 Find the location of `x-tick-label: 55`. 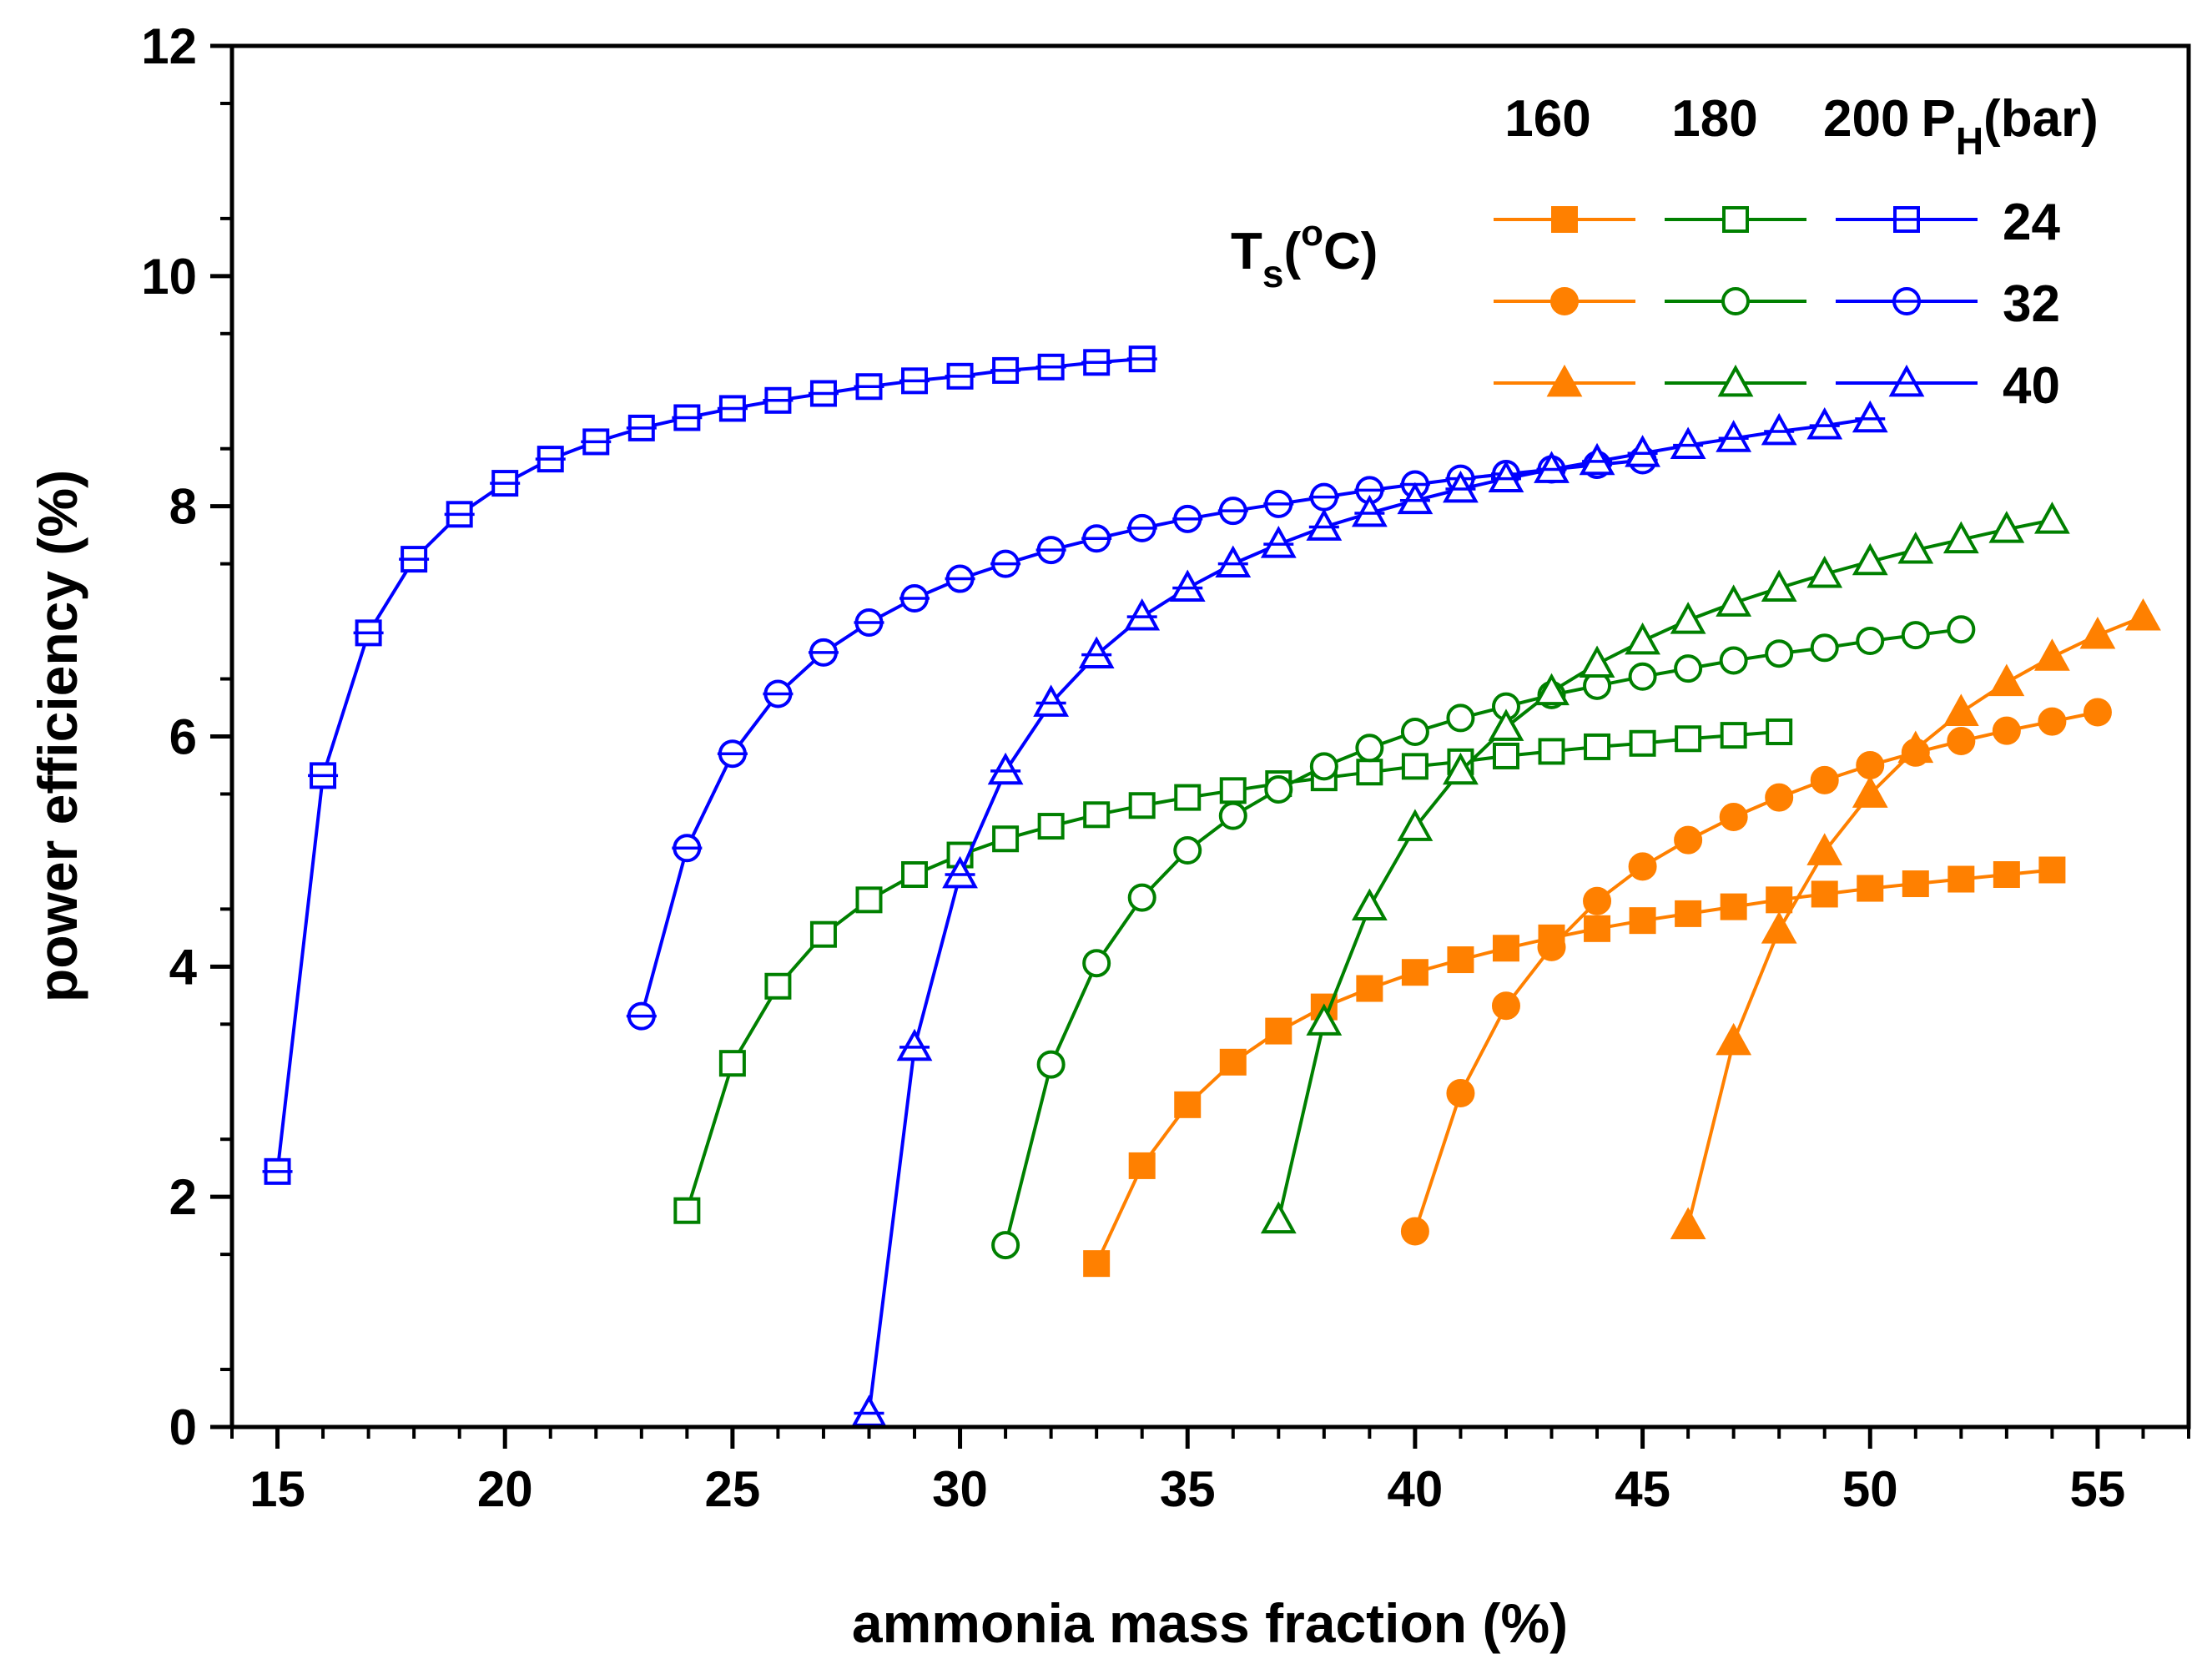

x-tick-label: 55 is located at coordinates (2098, 1489).